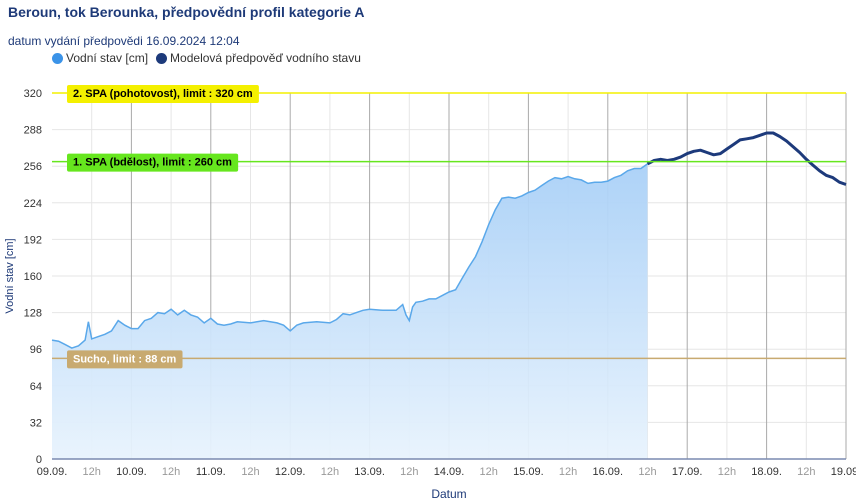  What do you see at coordinates (33, 131) in the screenshot?
I see `y-tick-label: 288` at bounding box center [33, 131].